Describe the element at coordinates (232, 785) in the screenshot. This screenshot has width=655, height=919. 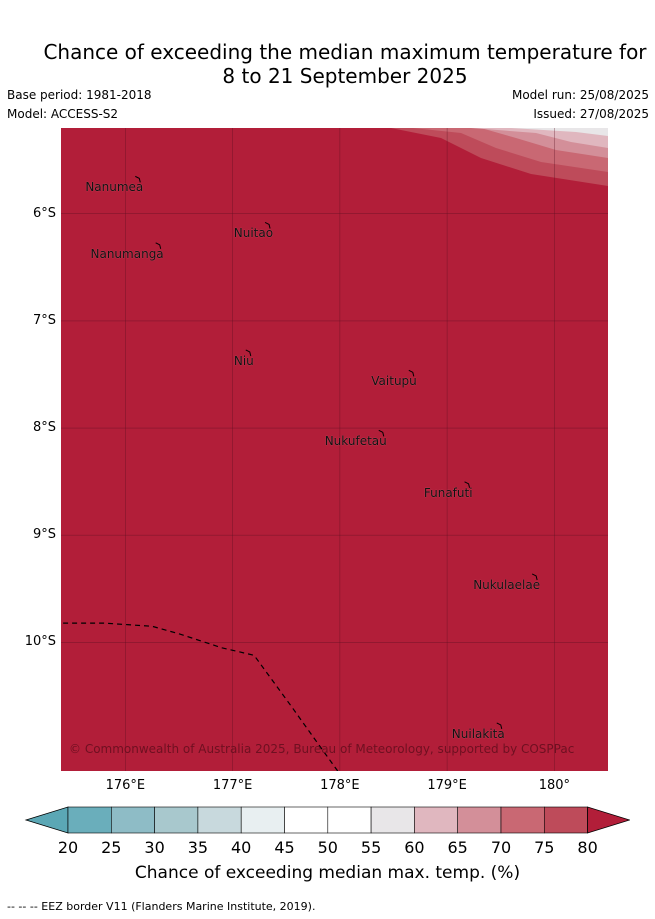
I see `longitude-label: 177°E` at that location.